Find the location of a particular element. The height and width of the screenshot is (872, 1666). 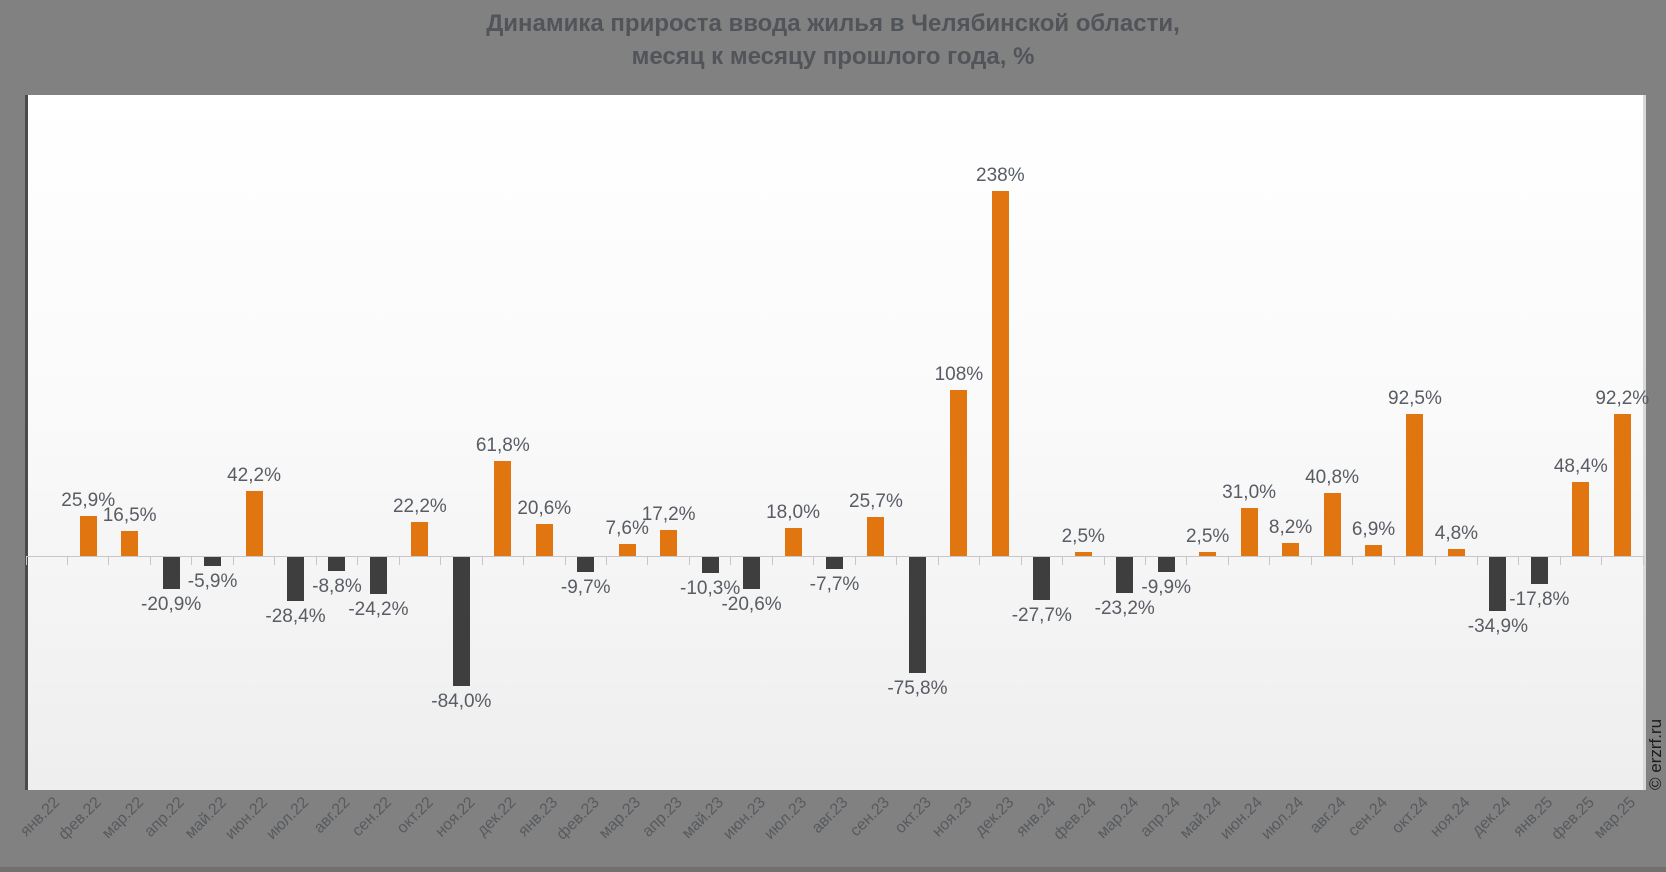

watermark-erzrf: © erzrf.ru is located at coordinates (1655, 754).